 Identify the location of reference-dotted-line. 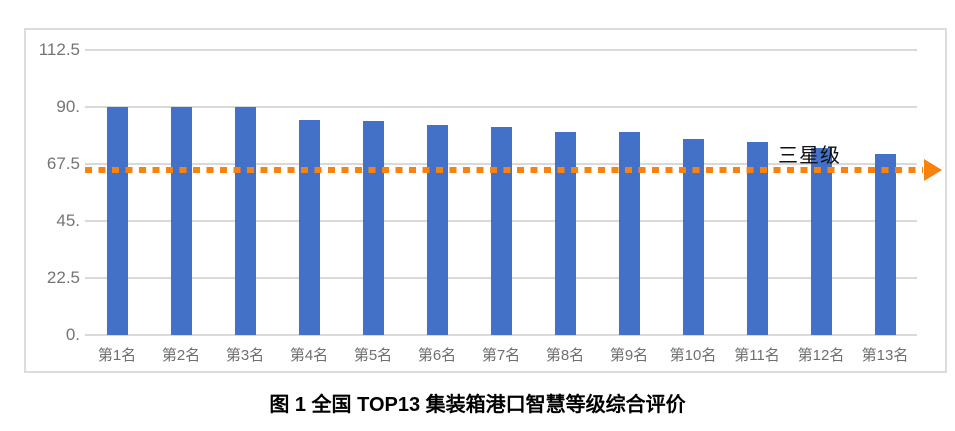
(504, 170).